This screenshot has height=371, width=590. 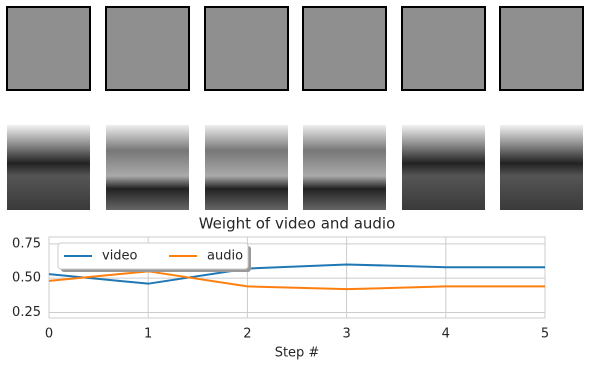 What do you see at coordinates (26, 312) in the screenshot?
I see `y-tick-label: 0.25` at bounding box center [26, 312].